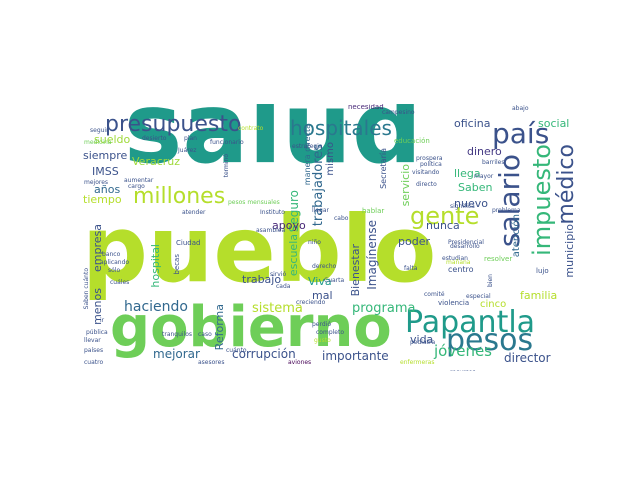 The width and height of the screenshot is (640, 480). What do you see at coordinates (341, 218) in the screenshot?
I see `word-cabo: cabo` at bounding box center [341, 218].